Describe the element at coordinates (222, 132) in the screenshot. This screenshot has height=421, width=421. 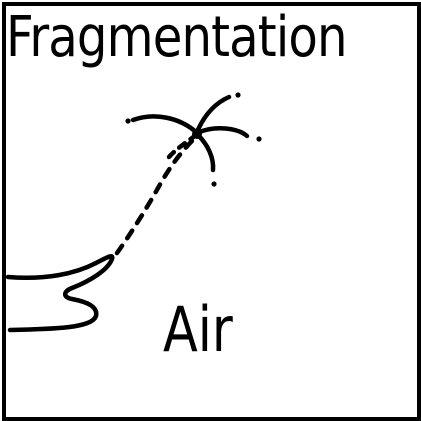
I see `fragment-arc-right` at that location.